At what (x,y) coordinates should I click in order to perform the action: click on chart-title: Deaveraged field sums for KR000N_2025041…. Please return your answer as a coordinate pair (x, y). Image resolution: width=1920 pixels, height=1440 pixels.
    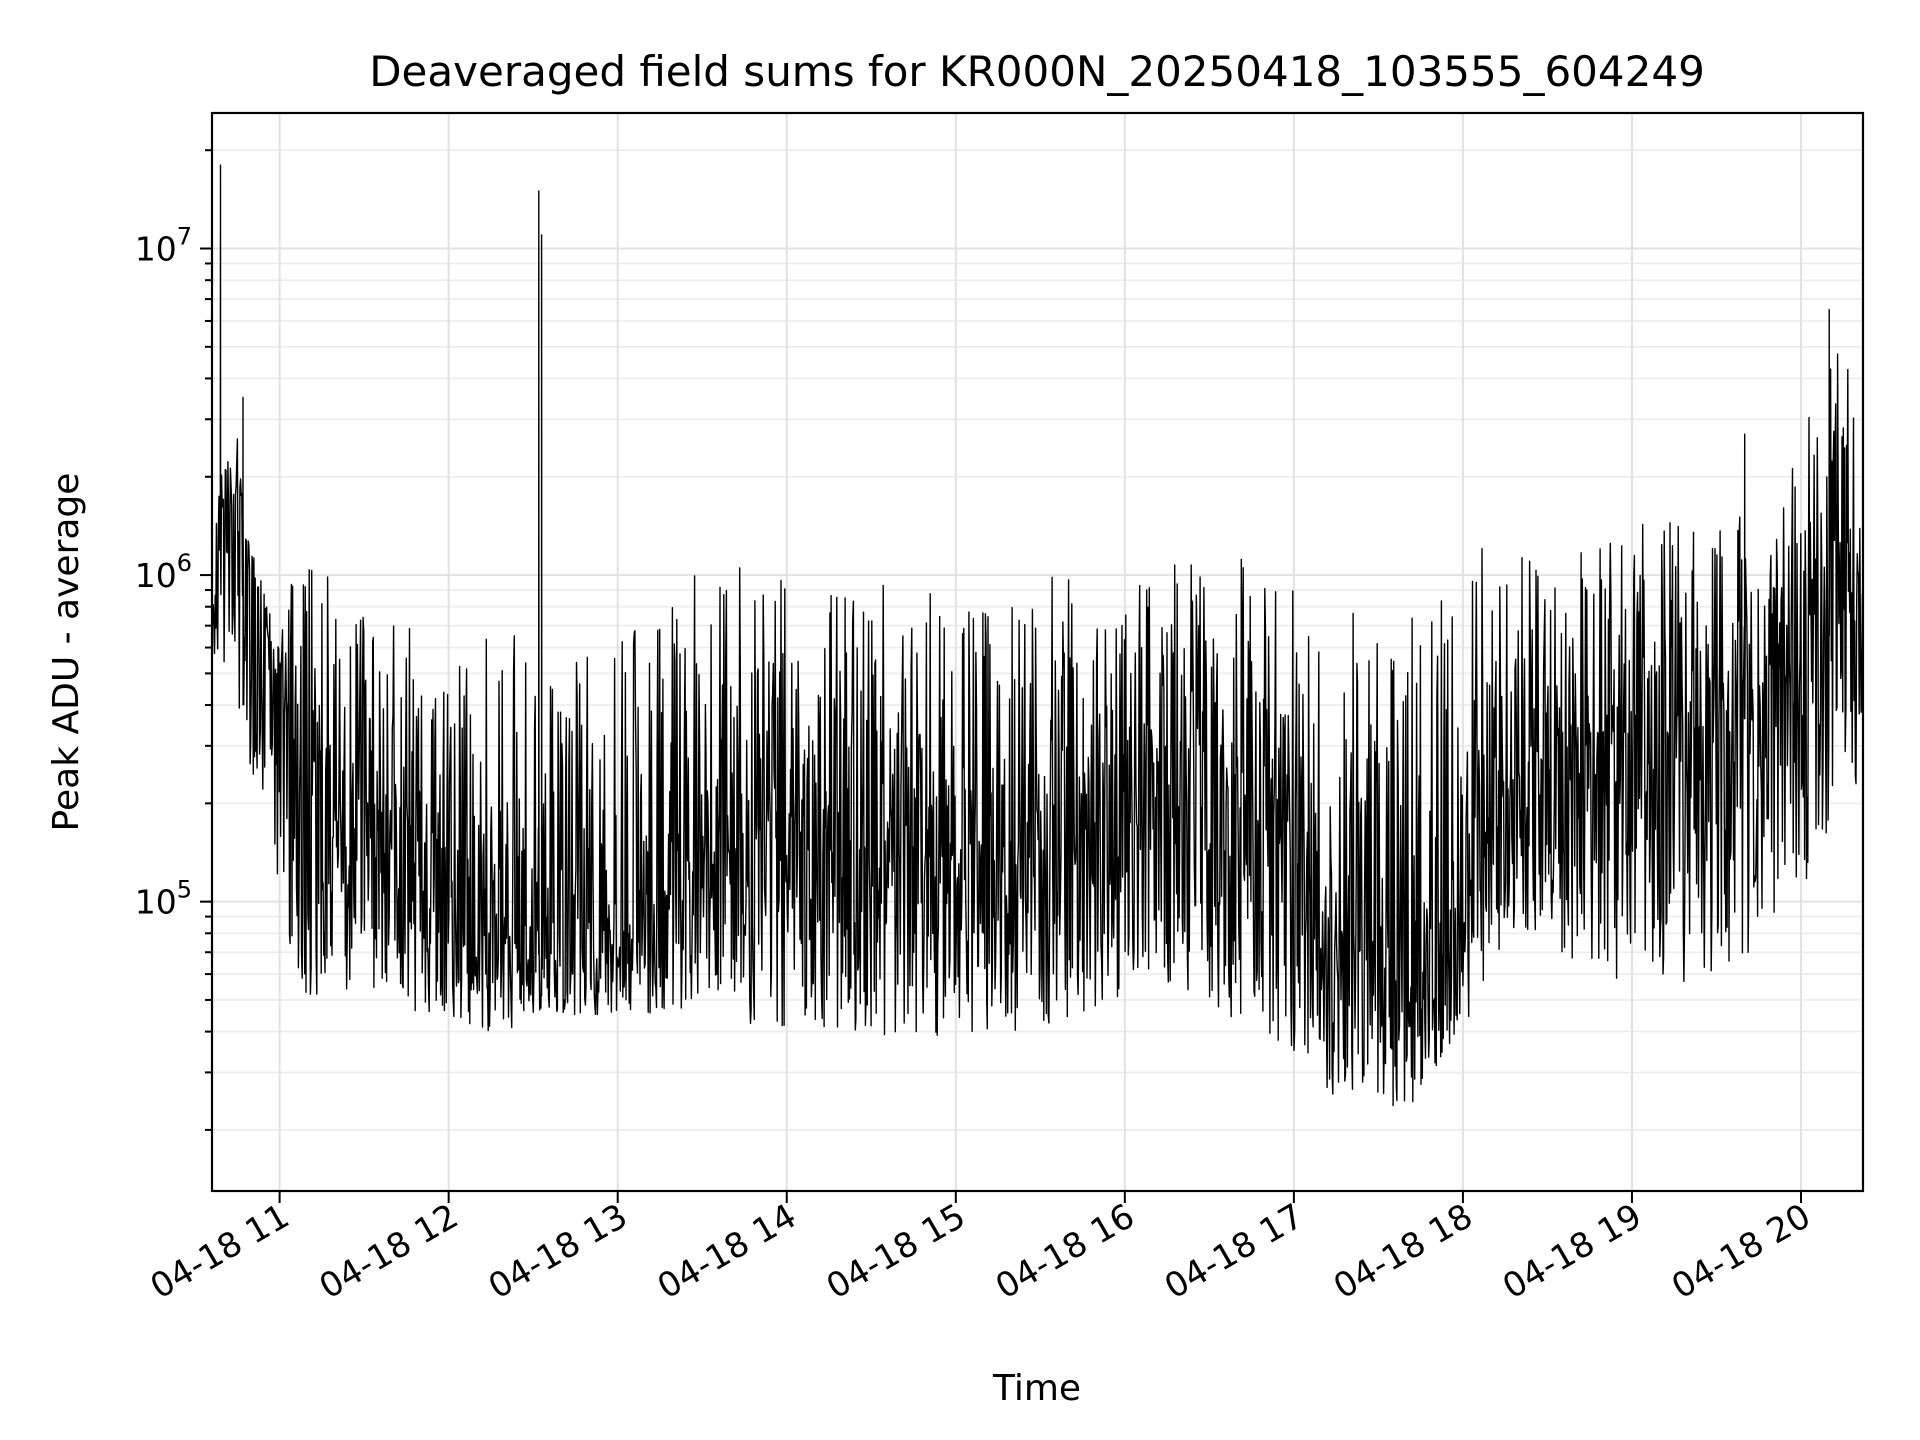
    Looking at the image, I should click on (1037, 71).